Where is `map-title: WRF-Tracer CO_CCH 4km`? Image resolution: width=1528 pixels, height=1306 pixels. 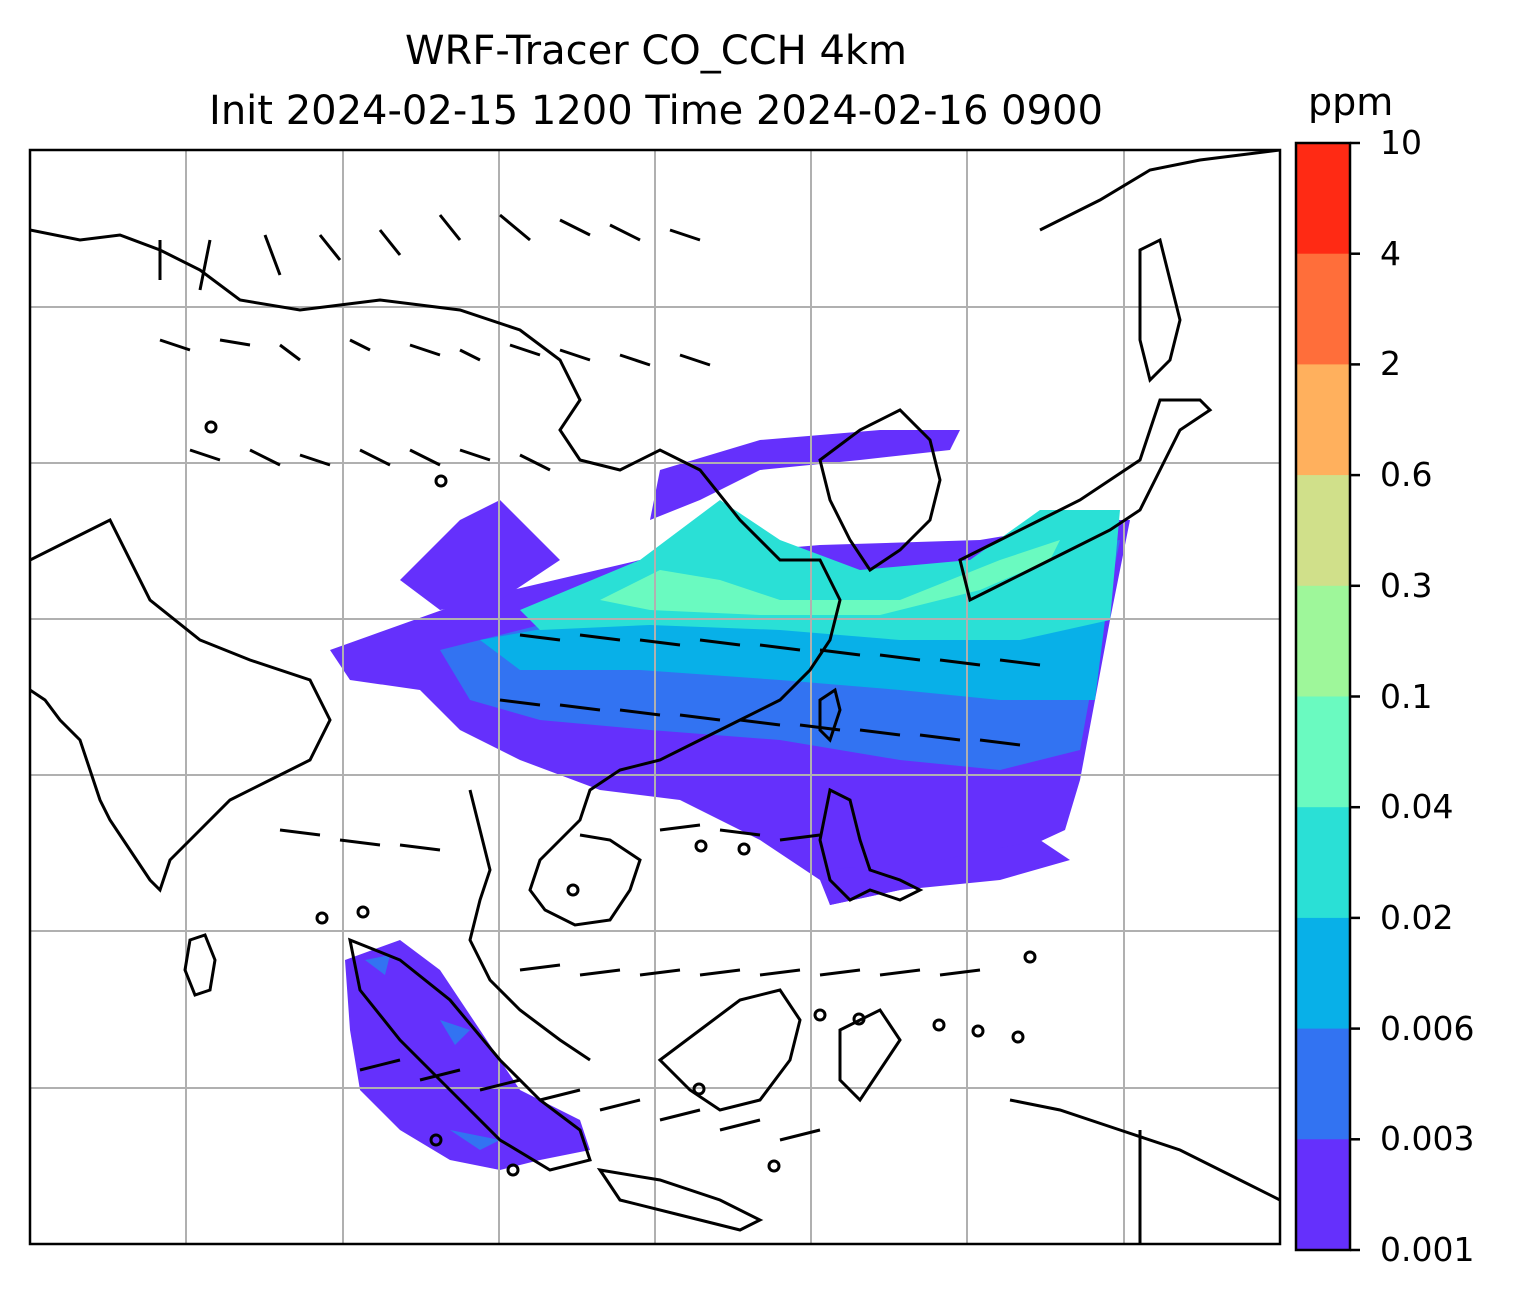
map-title: WRF-Tracer CO_CCH 4km is located at coordinates (656, 51).